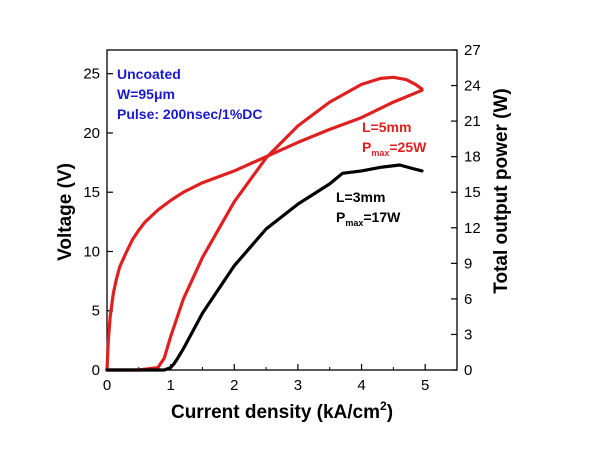  What do you see at coordinates (282, 411) in the screenshot?
I see `x-axis-title: Current density (kA/cm2)` at bounding box center [282, 411].